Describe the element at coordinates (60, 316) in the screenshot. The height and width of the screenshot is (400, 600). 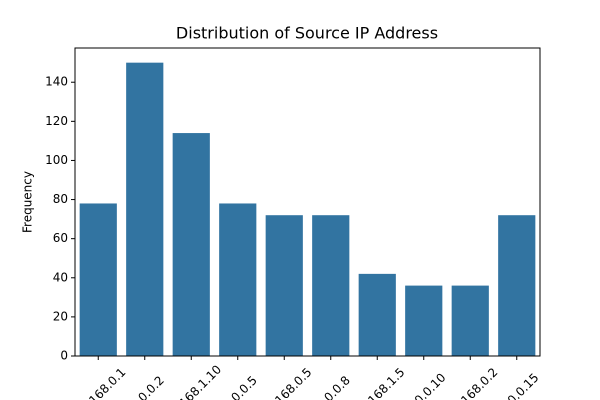
I see `y-tick-label: 20` at that location.